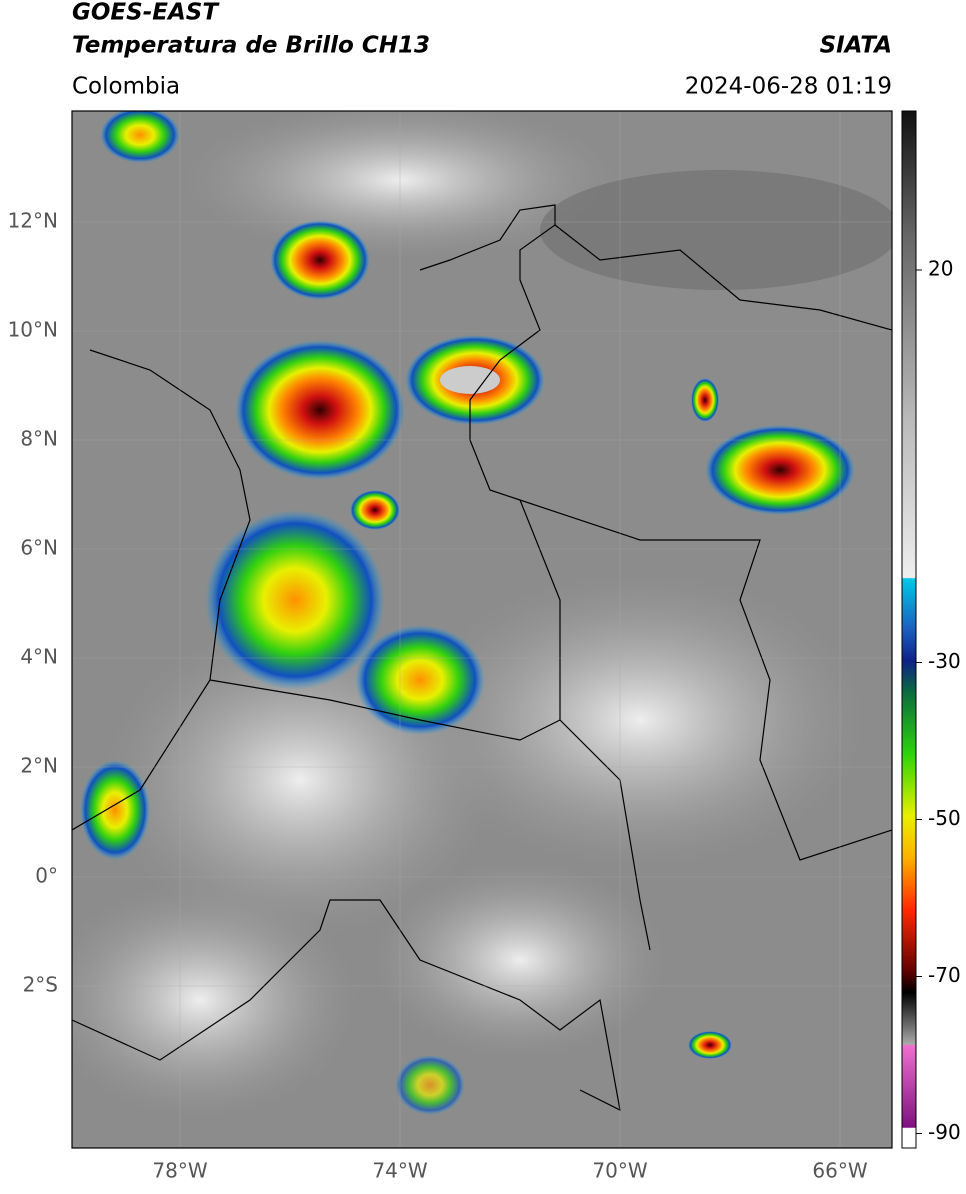 The width and height of the screenshot is (966, 1194). Describe the element at coordinates (399, 1171) in the screenshot. I see `lon-label: 74°W` at that location.